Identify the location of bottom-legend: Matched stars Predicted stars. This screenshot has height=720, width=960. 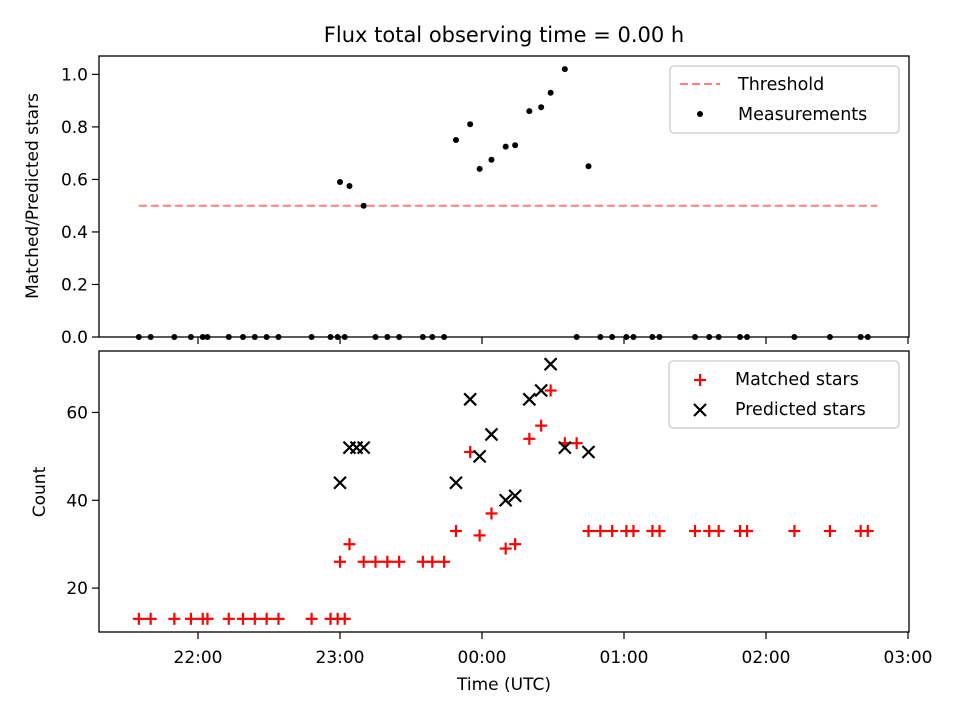
(784, 394).